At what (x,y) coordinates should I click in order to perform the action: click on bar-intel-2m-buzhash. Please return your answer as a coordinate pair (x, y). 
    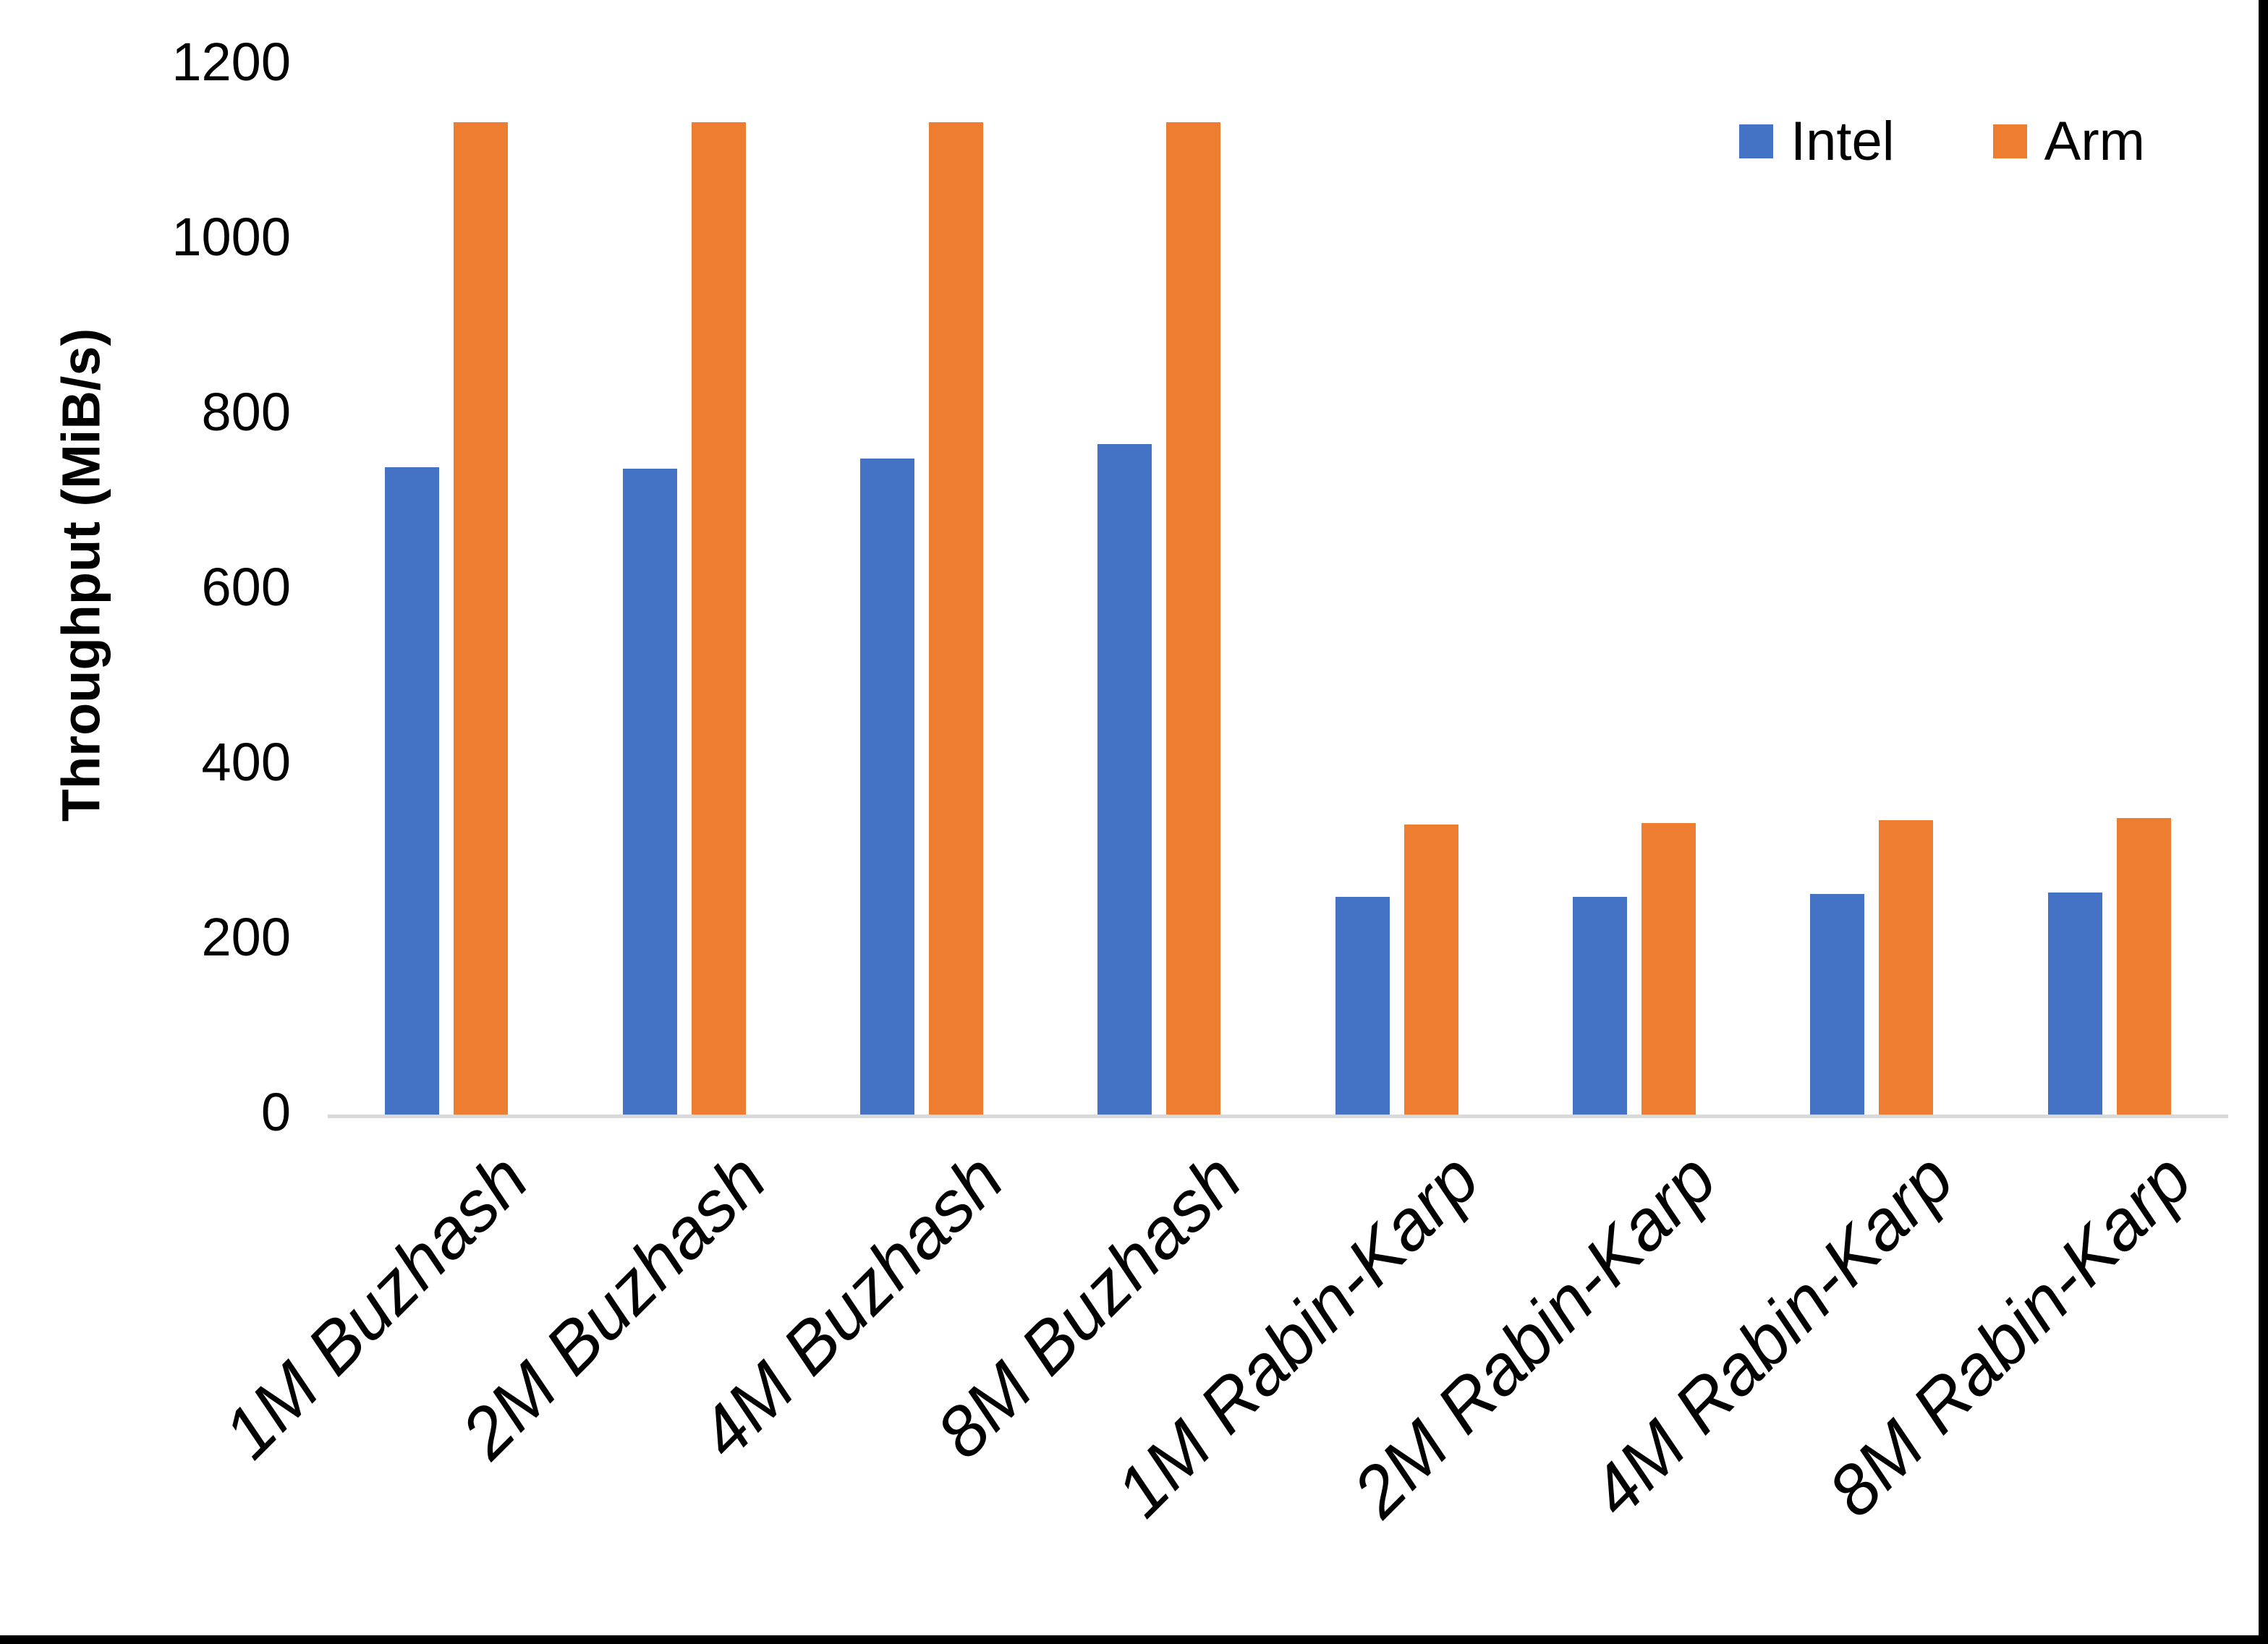
    Looking at the image, I should click on (649, 792).